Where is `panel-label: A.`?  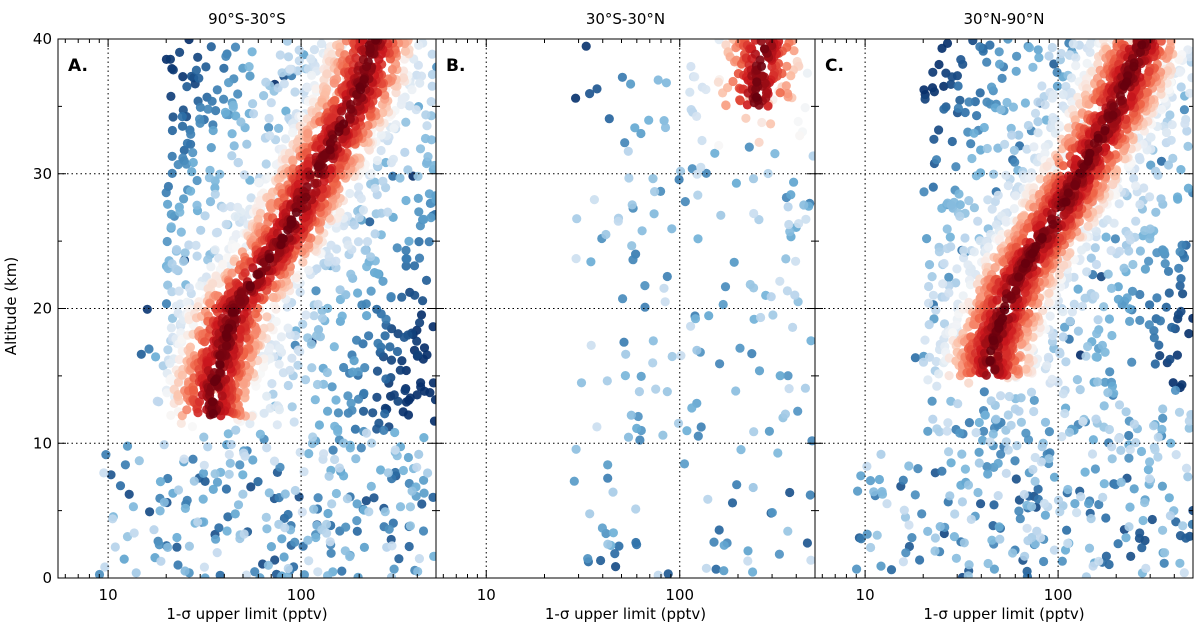
panel-label: A. is located at coordinates (78, 66).